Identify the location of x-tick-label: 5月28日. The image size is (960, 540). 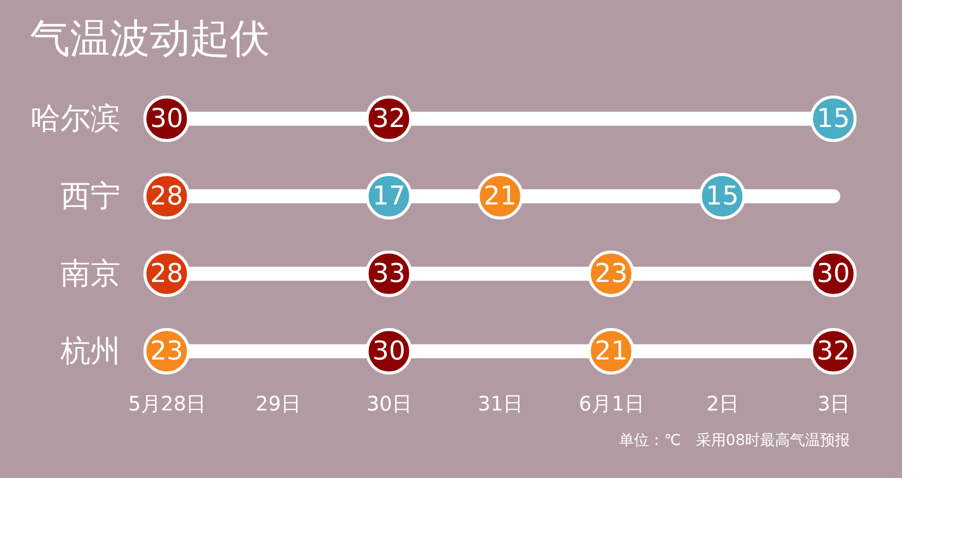
(167, 404).